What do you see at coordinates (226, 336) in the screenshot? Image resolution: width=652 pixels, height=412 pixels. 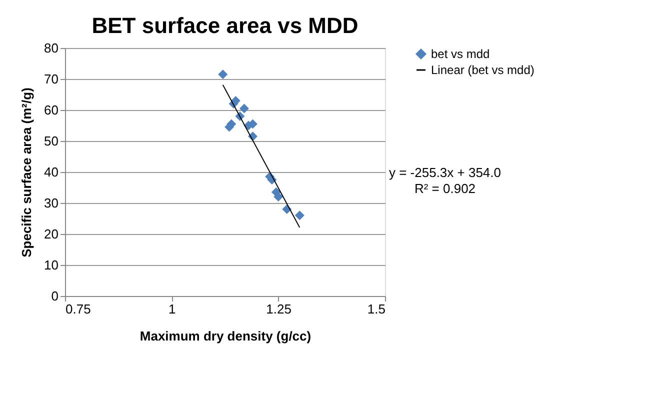 I see `x-axis-title: Maximum dry density (g/cc)` at bounding box center [226, 336].